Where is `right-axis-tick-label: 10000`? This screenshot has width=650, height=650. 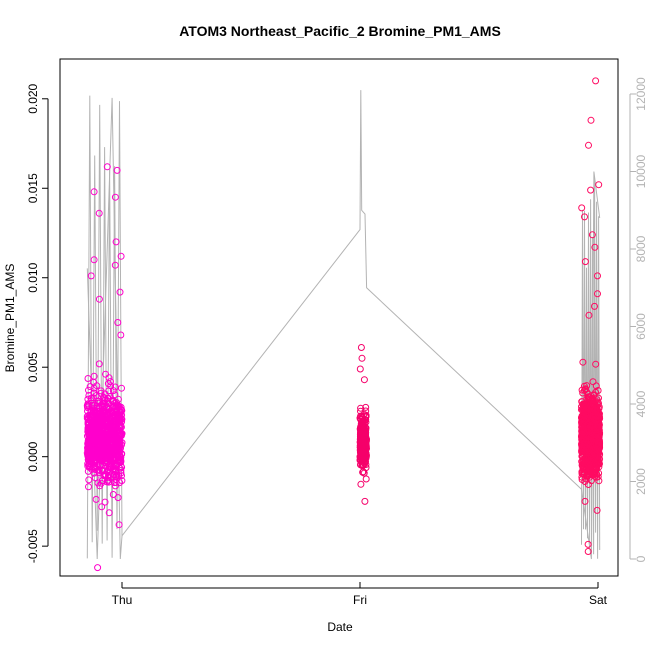 right-axis-tick-label: 10000 is located at coordinates (641, 171).